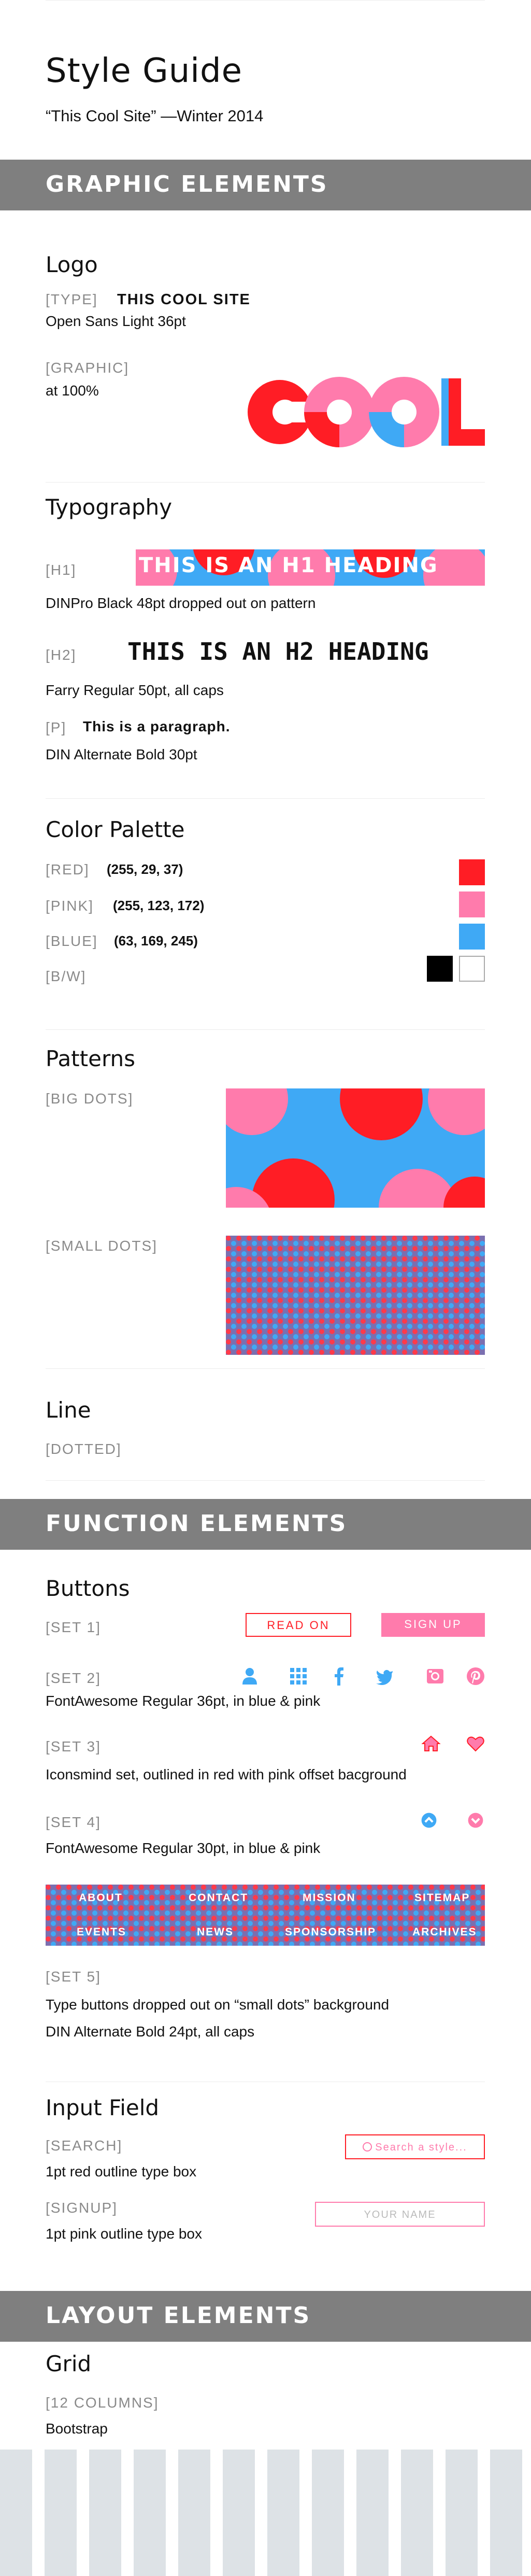  What do you see at coordinates (265, 0) in the screenshot?
I see `top-divider` at bounding box center [265, 0].